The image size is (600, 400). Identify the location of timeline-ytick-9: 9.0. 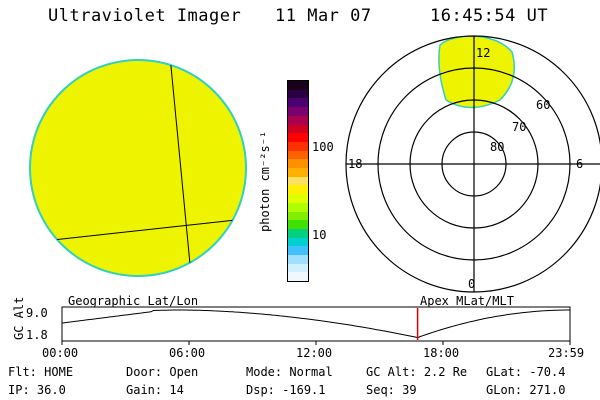
(37, 313).